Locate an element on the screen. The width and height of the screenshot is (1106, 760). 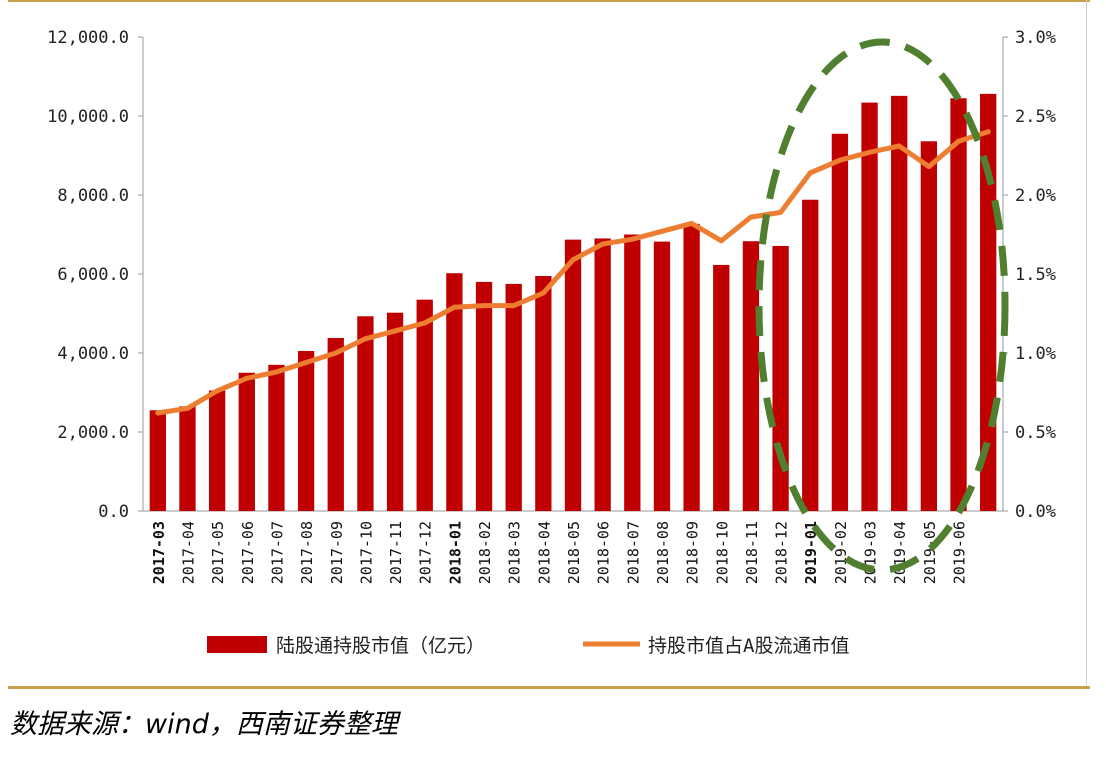
x-tick-label: 2018-01 is located at coordinates (455, 552).